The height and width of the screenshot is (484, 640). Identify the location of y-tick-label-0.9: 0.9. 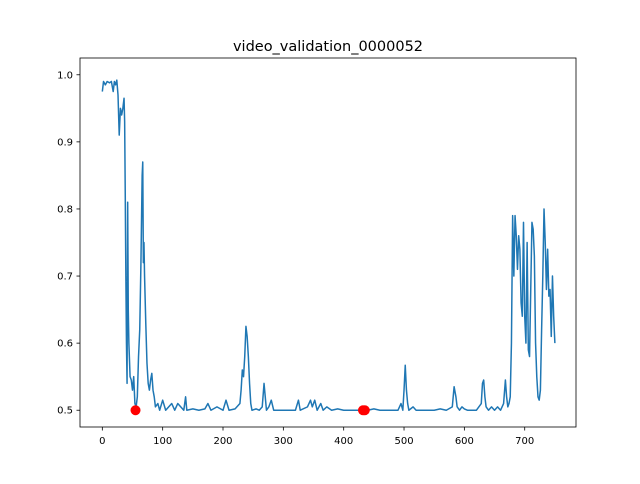
(65, 142).